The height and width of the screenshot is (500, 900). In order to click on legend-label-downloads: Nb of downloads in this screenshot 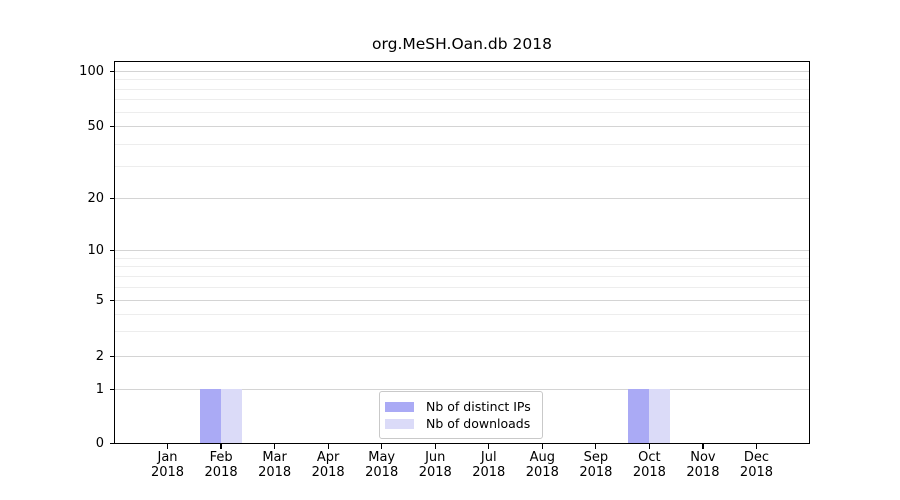, I will do `click(478, 423)`.